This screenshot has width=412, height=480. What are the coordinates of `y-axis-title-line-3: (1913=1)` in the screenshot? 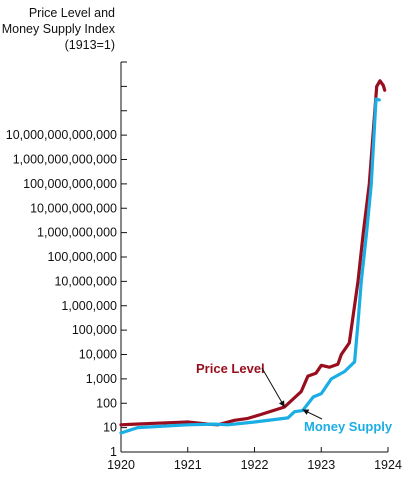 It's located at (90, 45).